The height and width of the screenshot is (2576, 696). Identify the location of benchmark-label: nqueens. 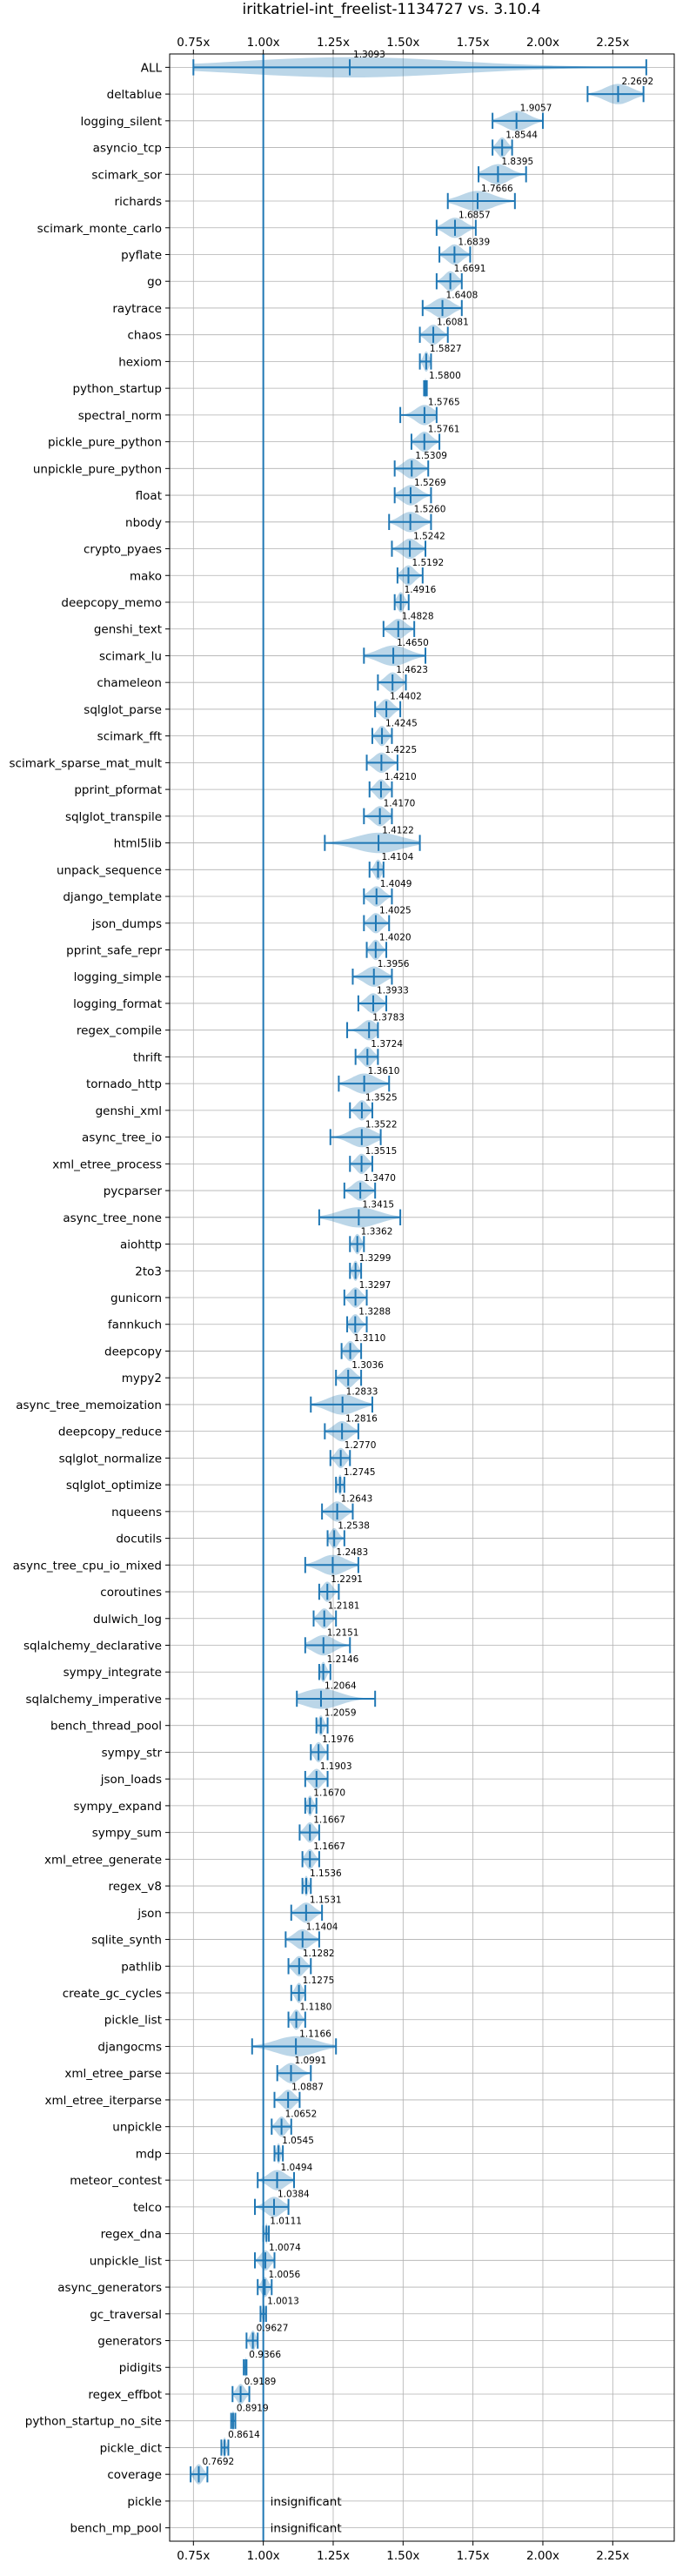
(136, 1512).